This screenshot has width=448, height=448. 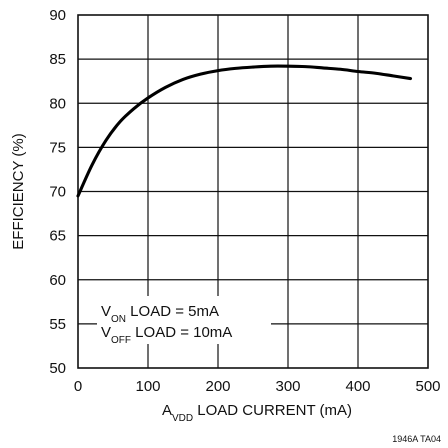 What do you see at coordinates (57, 236) in the screenshot?
I see `y-tick-label: 65` at bounding box center [57, 236].